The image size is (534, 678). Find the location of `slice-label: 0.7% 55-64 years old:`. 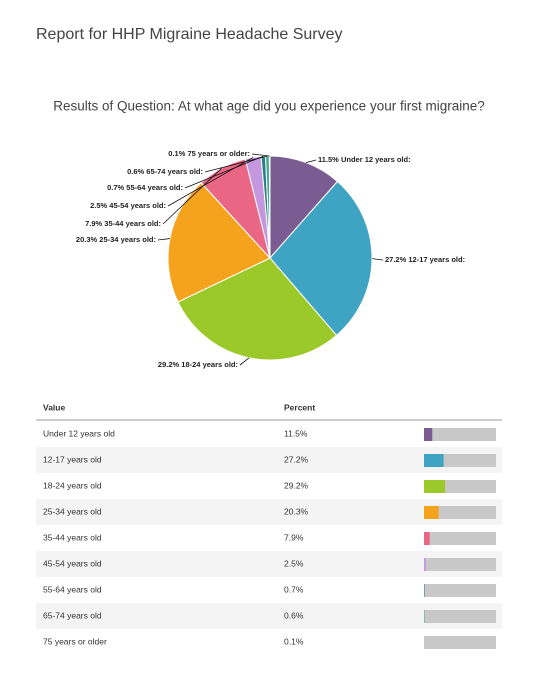

slice-label: 0.7% 55-64 years old: is located at coordinates (145, 187).